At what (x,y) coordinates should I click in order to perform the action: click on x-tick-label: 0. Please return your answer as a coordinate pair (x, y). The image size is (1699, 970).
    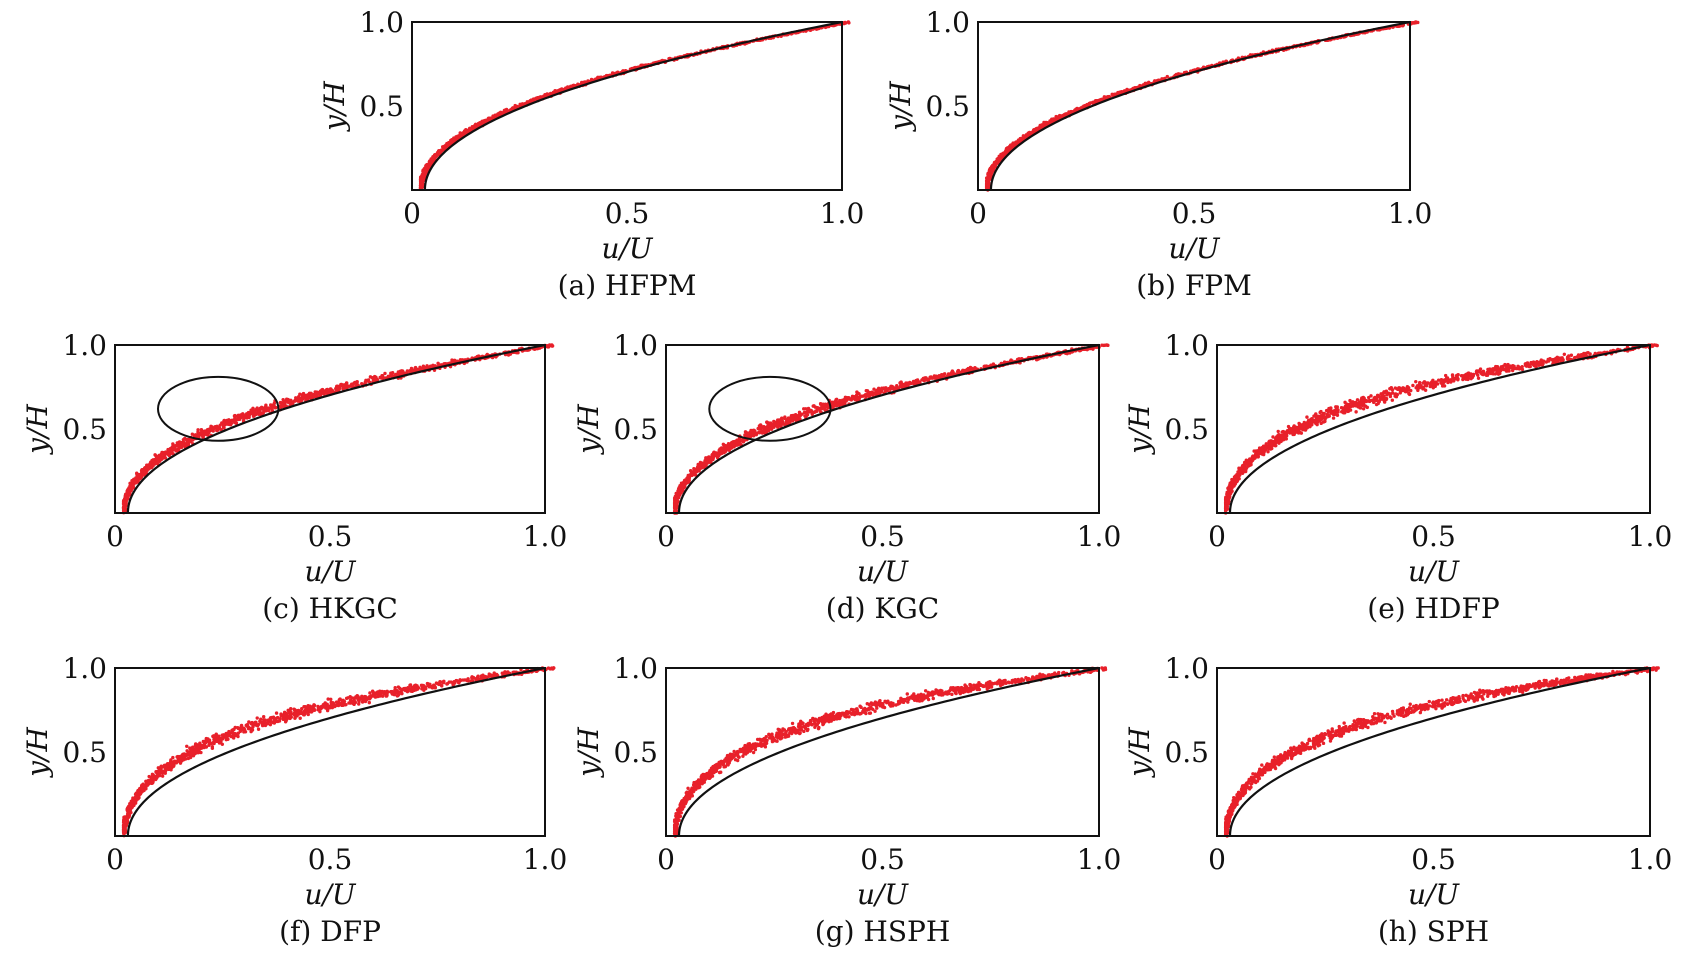
    Looking at the image, I should click on (666, 536).